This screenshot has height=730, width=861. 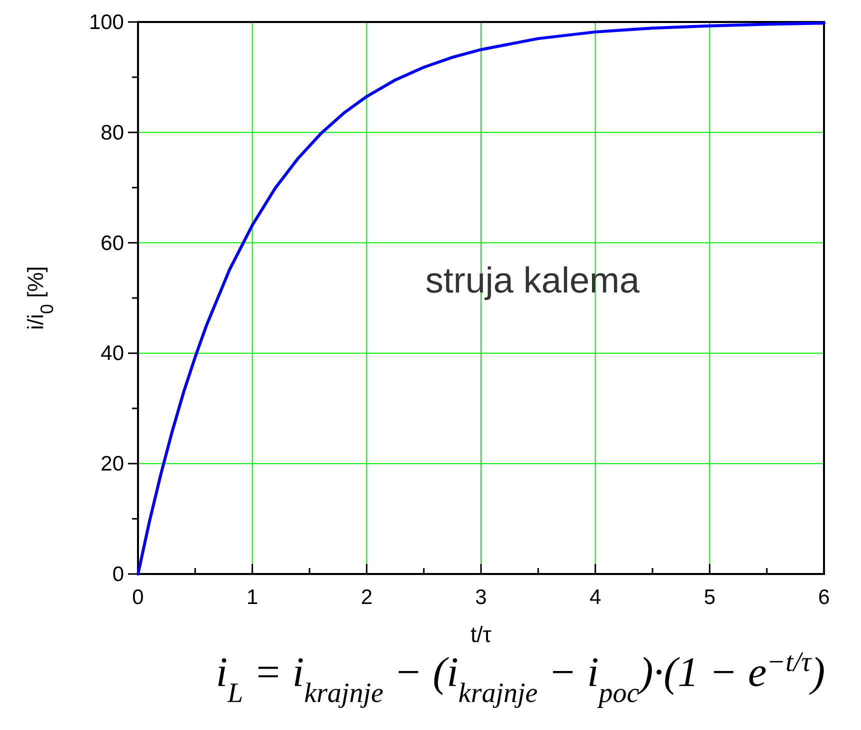 I want to click on y-tick-label: 60, so click(x=112, y=243).